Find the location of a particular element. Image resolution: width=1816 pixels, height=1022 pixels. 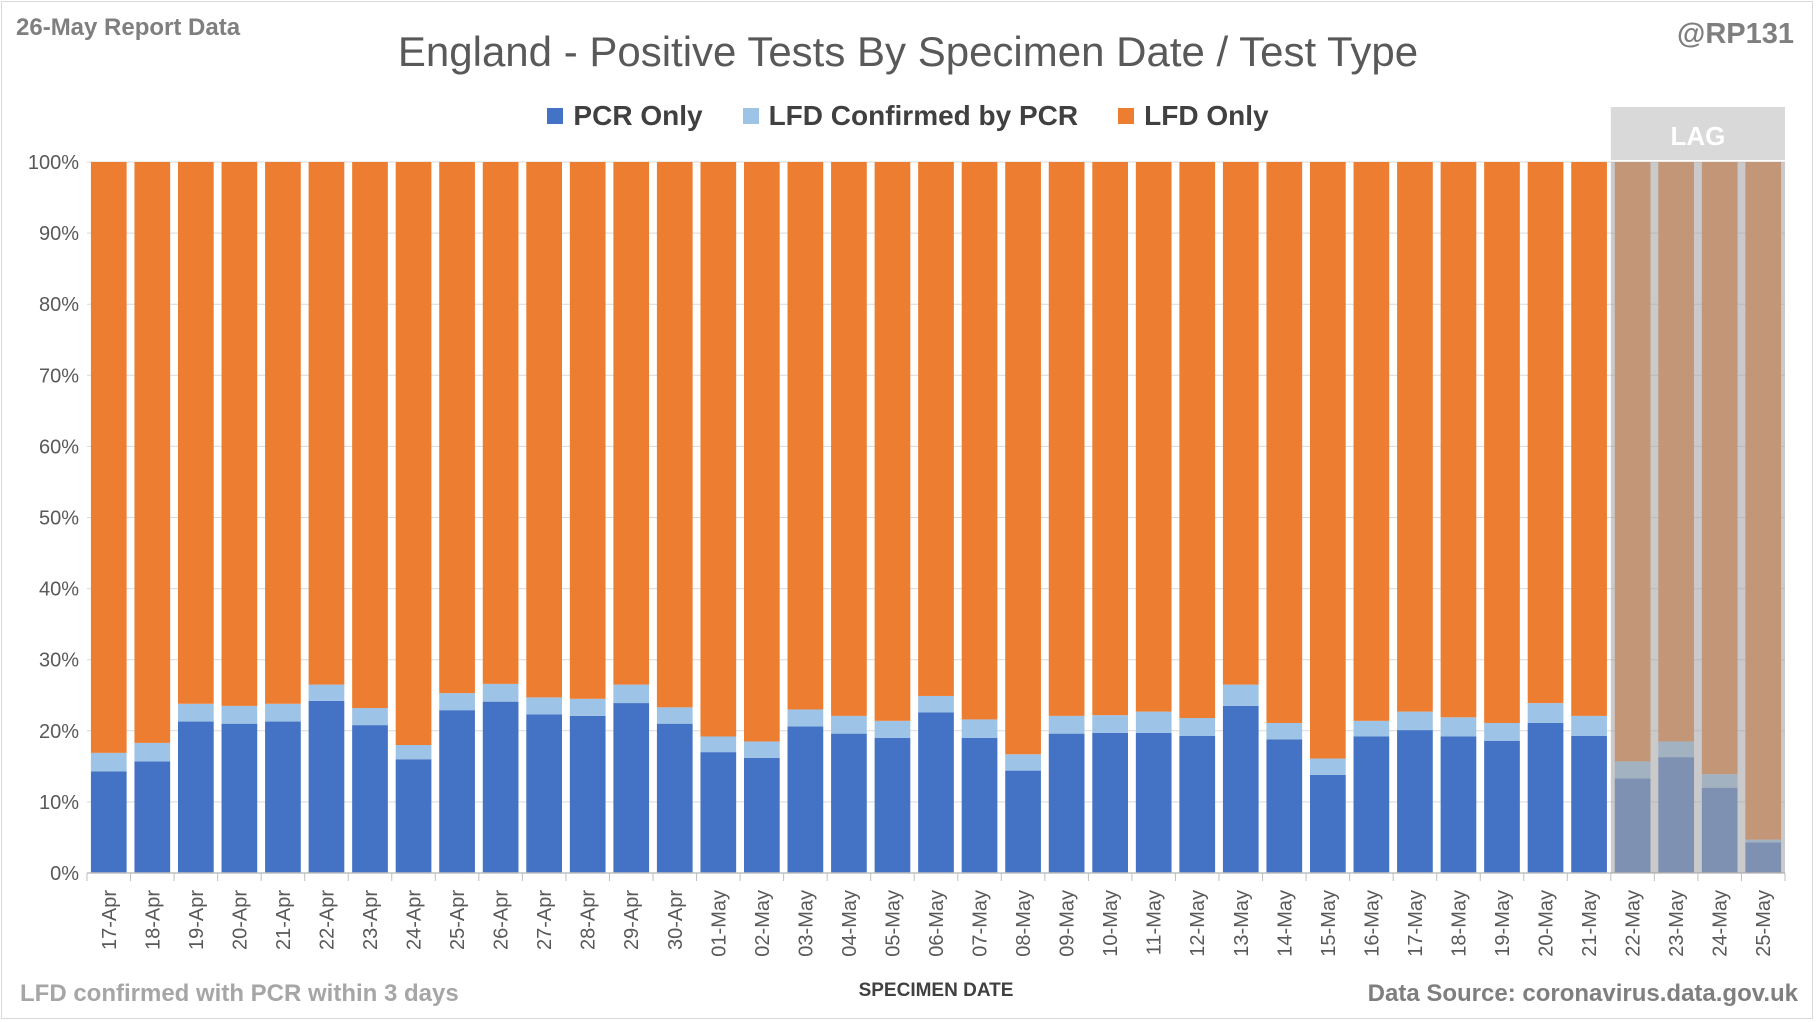

y-tick-label: 70% is located at coordinates (59, 376).